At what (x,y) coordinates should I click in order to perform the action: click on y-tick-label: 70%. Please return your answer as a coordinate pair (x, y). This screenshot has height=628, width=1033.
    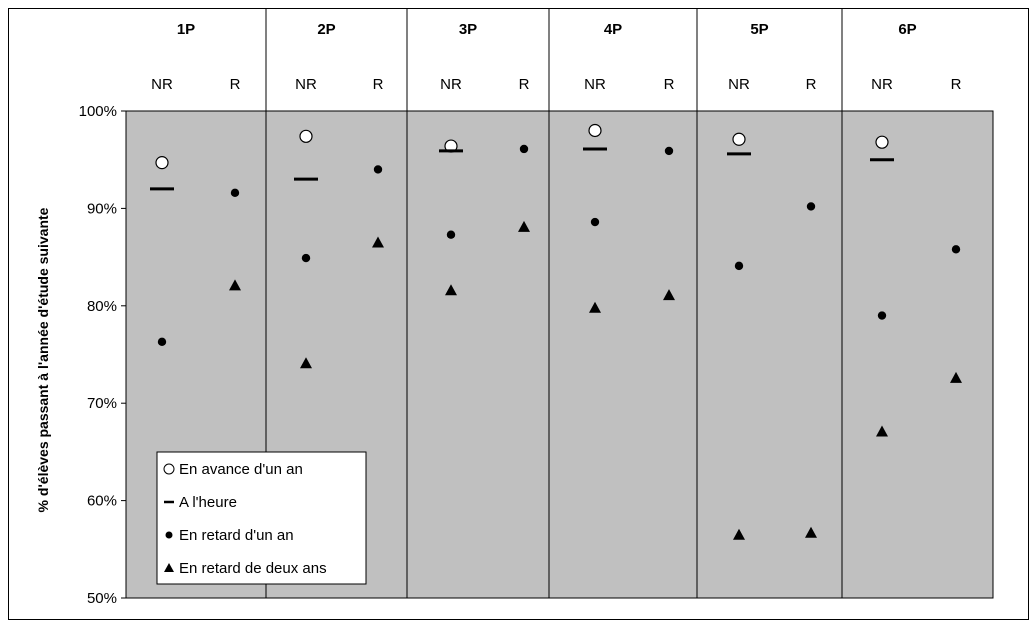
    Looking at the image, I should click on (102, 403).